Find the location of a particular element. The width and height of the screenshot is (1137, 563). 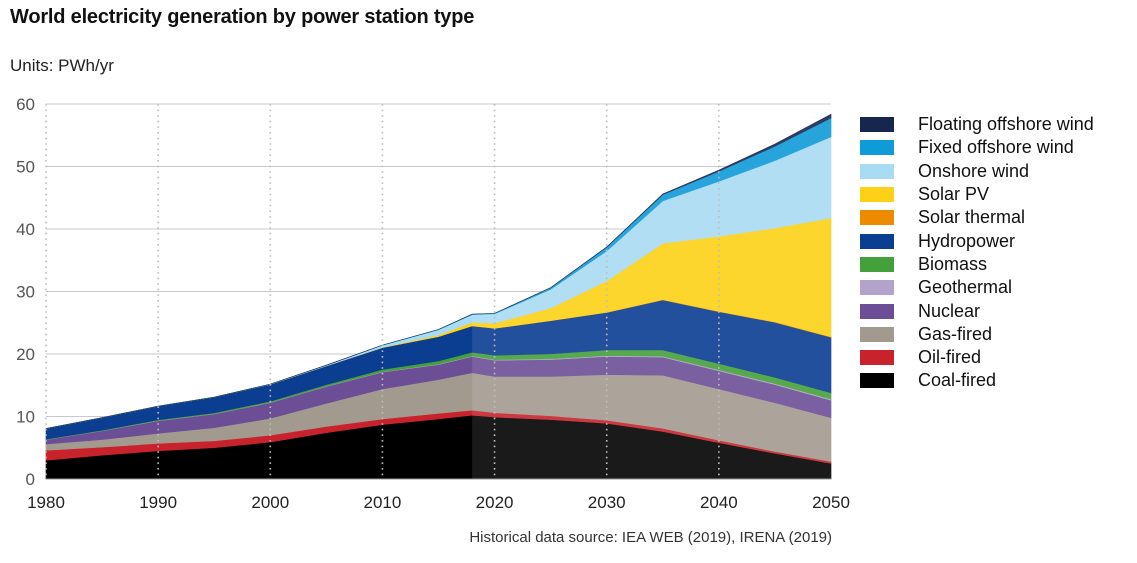

legend-item-fixed-offshore-wind: Fixed offshore wind is located at coordinates (977, 147).